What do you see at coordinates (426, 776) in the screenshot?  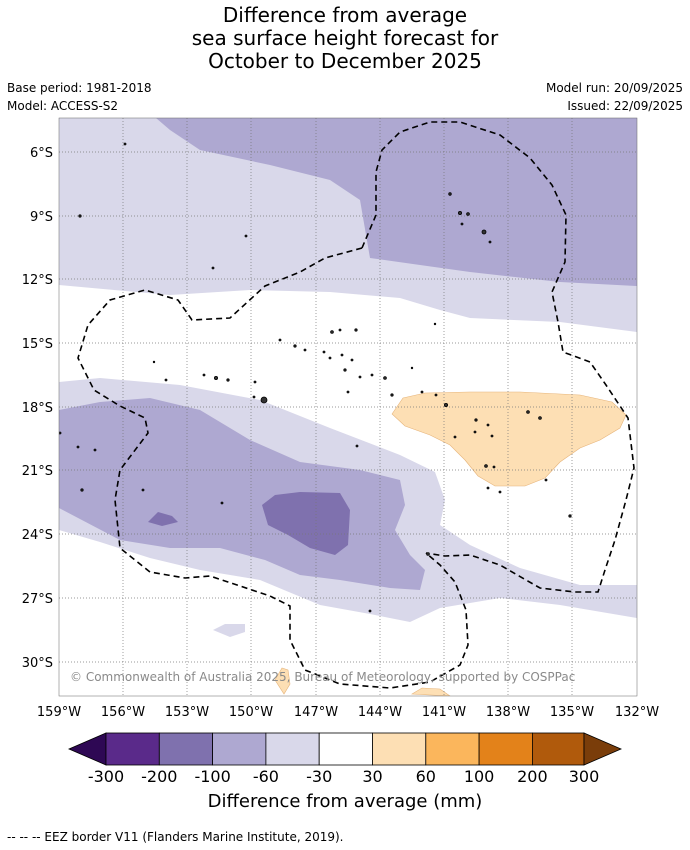 I see `colorbar-tick-label: 60` at bounding box center [426, 776].